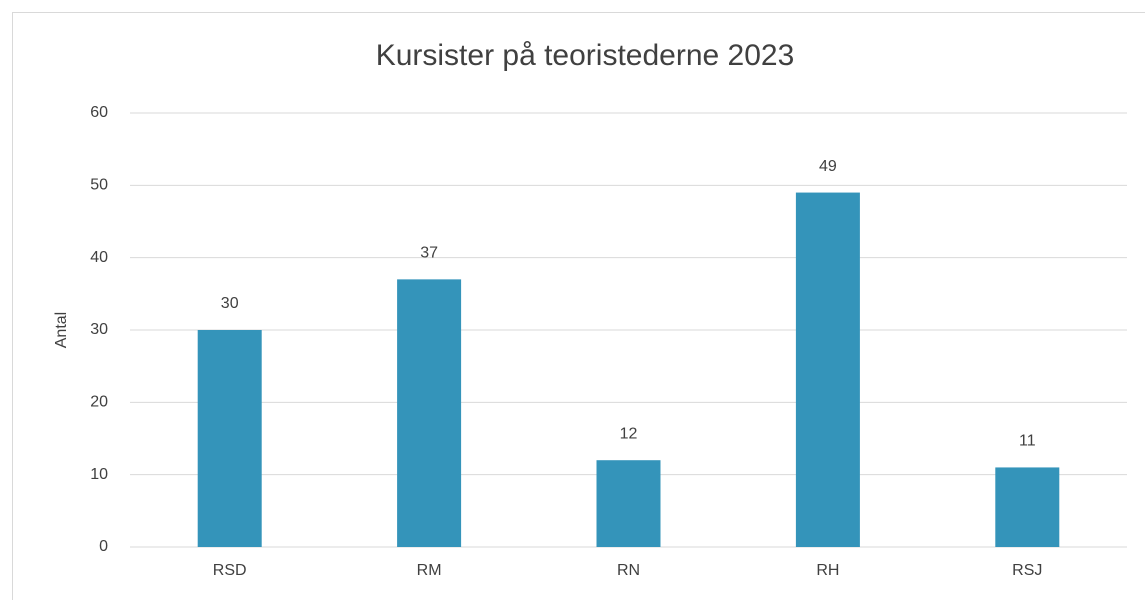  I want to click on y-tick-label: 10, so click(99, 474).